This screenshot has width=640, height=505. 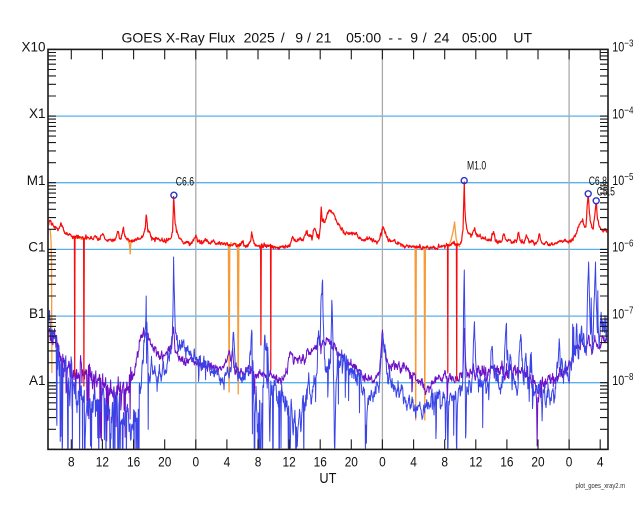 I want to click on svg-text: C1, so click(x=36, y=246).